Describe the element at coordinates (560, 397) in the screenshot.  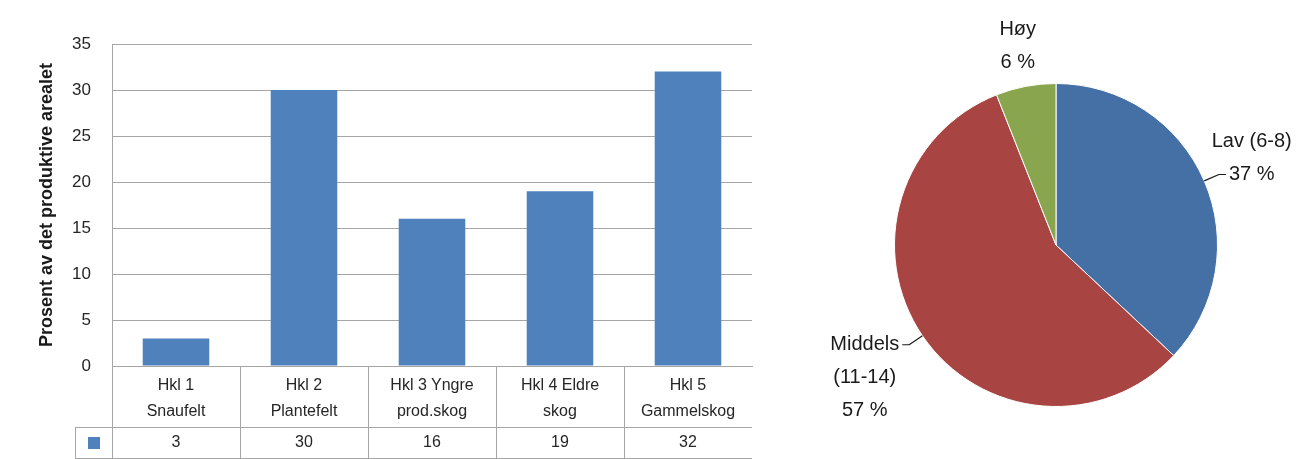
I see `x-tick-label: Hkl 4 Eldre skog` at that location.